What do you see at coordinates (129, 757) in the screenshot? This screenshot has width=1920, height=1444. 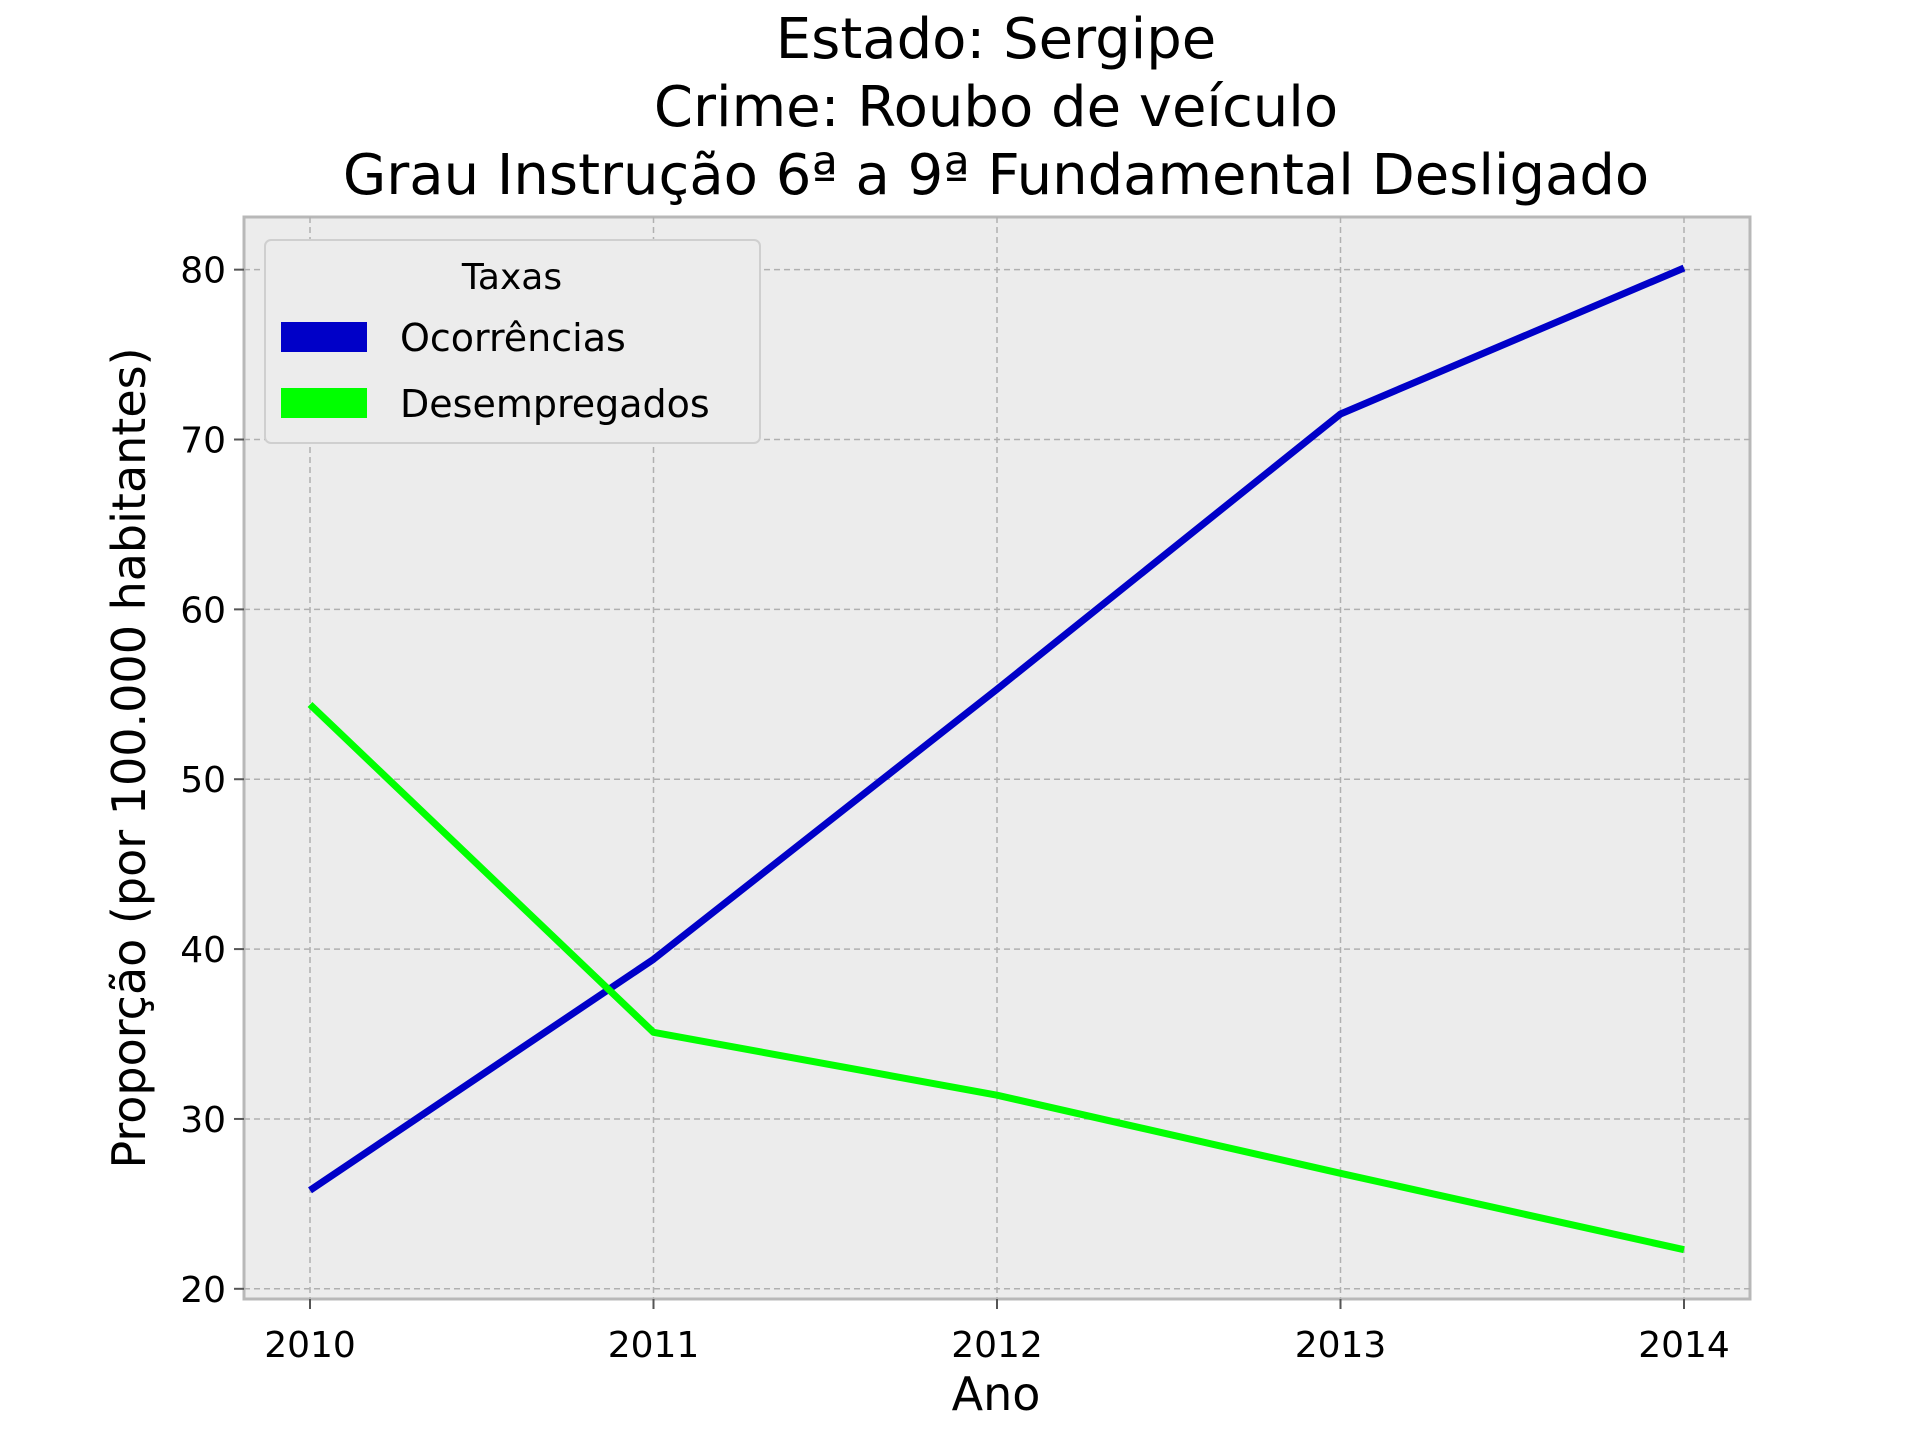 I see `y-axis-label: Proporção (por 100.000 habitantes)` at bounding box center [129, 757].